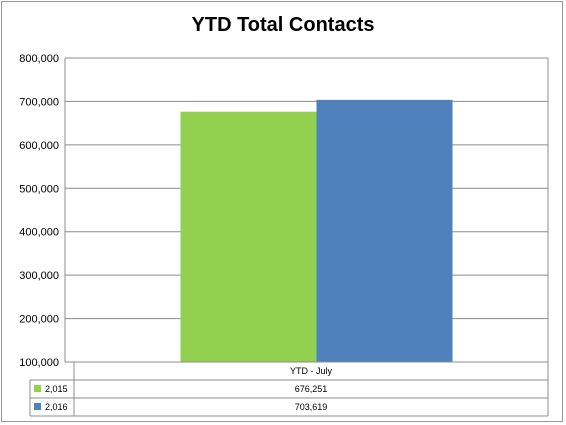 This screenshot has width=566, height=425. What do you see at coordinates (39, 233) in the screenshot?
I see `y-tick-label: 400,000` at bounding box center [39, 233].